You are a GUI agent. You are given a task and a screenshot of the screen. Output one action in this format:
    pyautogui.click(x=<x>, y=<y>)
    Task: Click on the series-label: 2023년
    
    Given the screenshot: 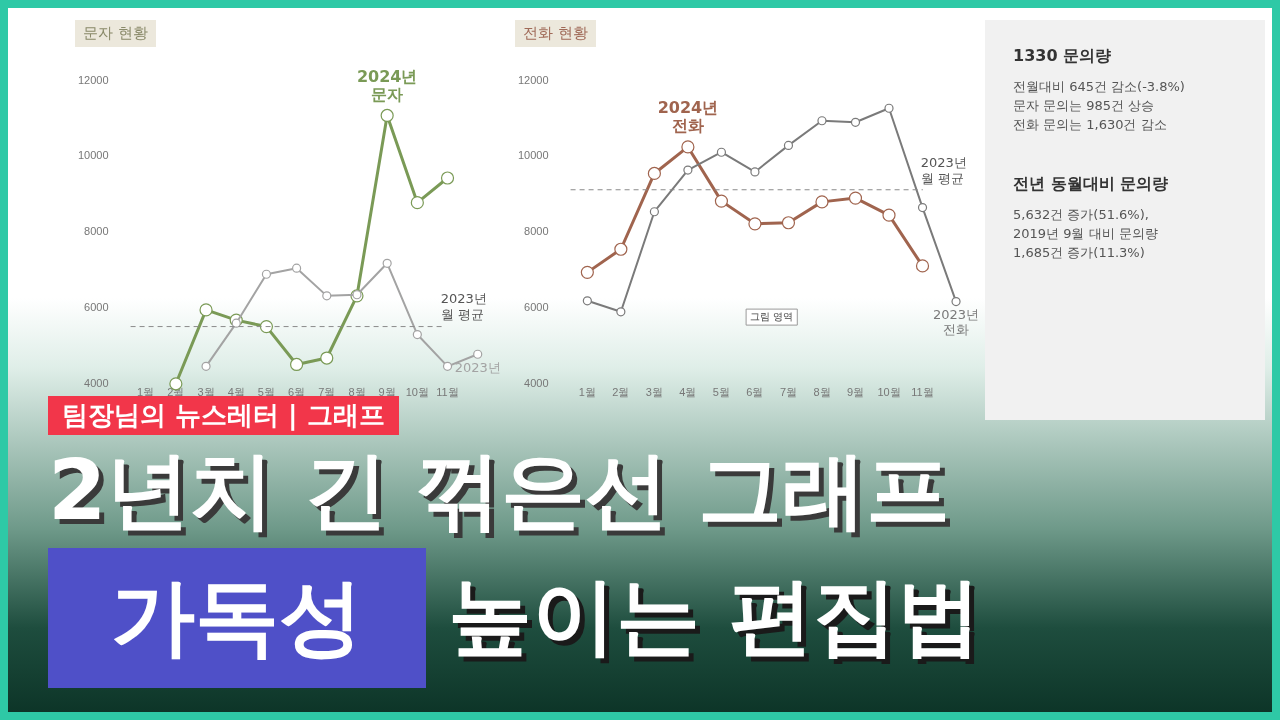 What is the action you would take?
    pyautogui.click(x=477, y=368)
    